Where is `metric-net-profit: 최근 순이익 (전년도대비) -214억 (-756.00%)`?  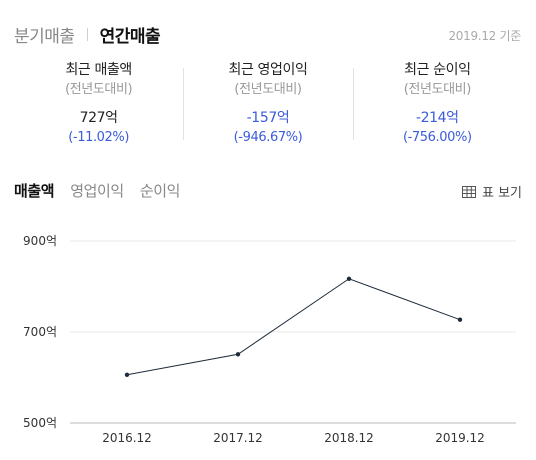
metric-net-profit: 최근 순이익 (전년도대비) -214억 (-756.00%) is located at coordinates (437, 102).